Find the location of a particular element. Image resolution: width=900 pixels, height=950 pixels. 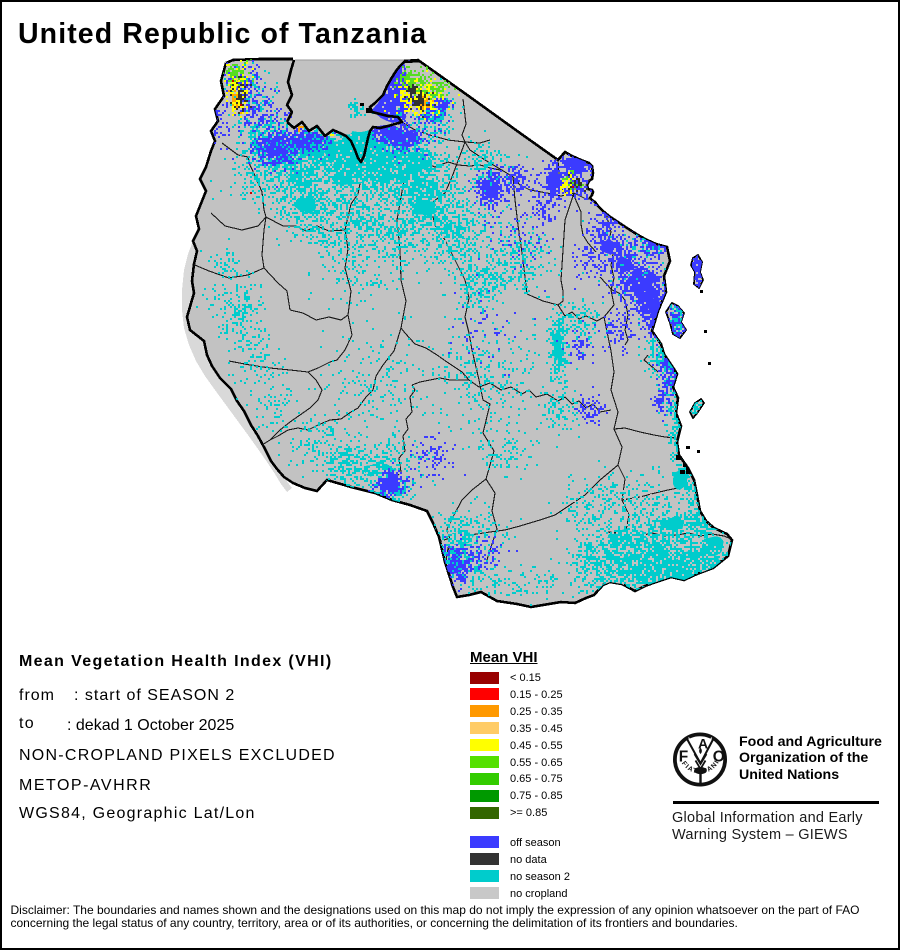

svg-text: O is located at coordinates (719, 757).